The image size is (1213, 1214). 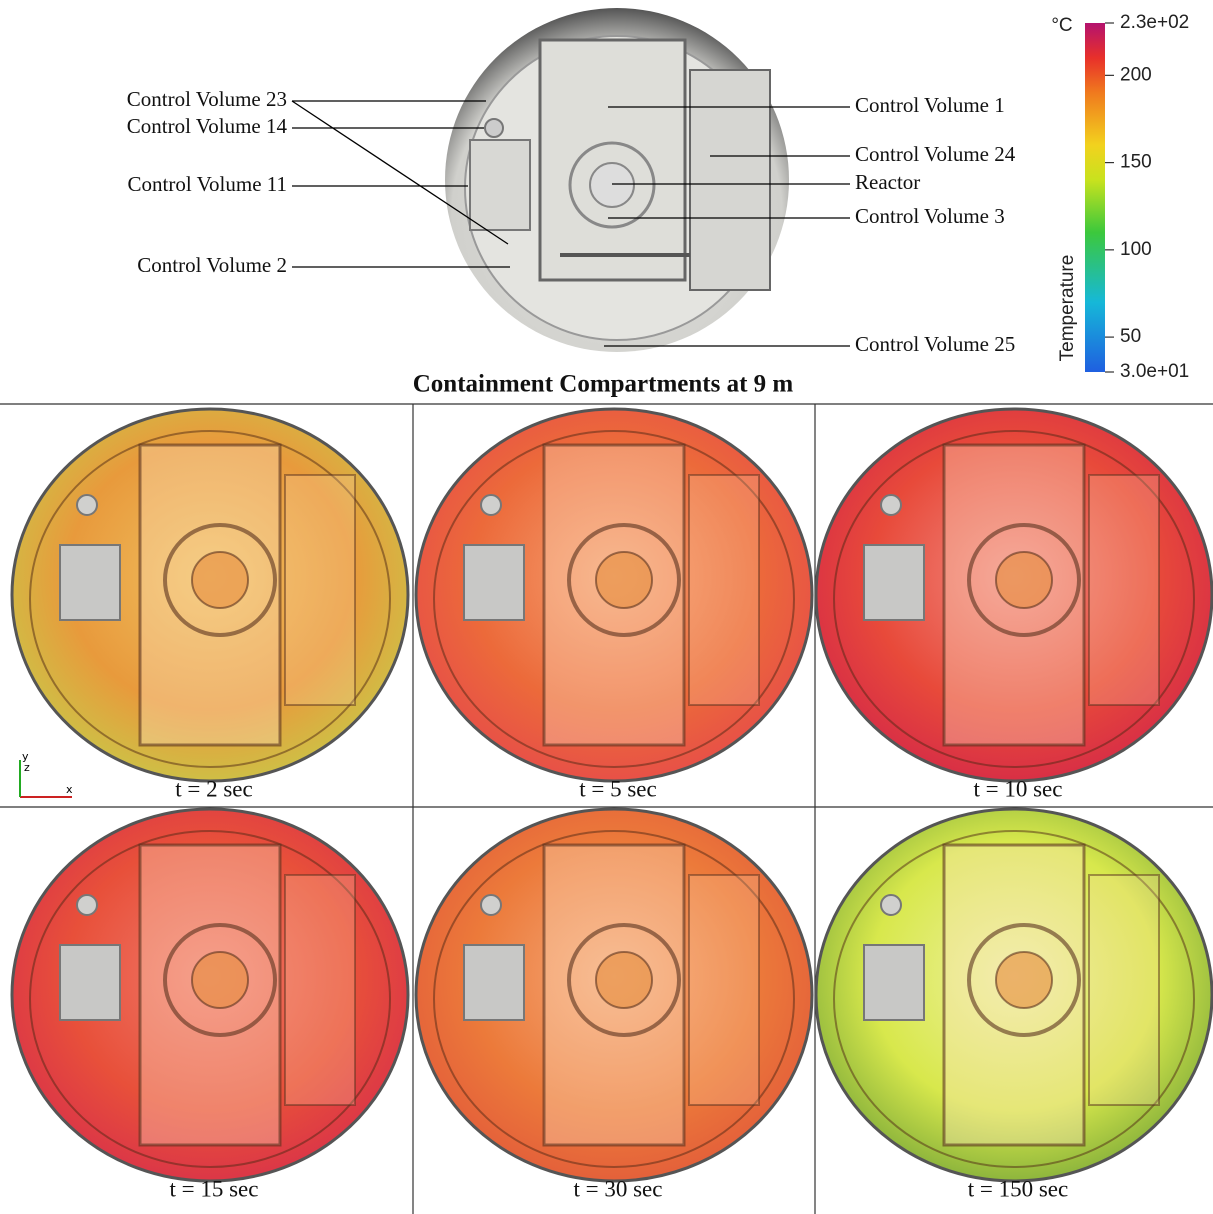 What do you see at coordinates (212, 265) in the screenshot?
I see `compartment-label: Control Volume 2` at bounding box center [212, 265].